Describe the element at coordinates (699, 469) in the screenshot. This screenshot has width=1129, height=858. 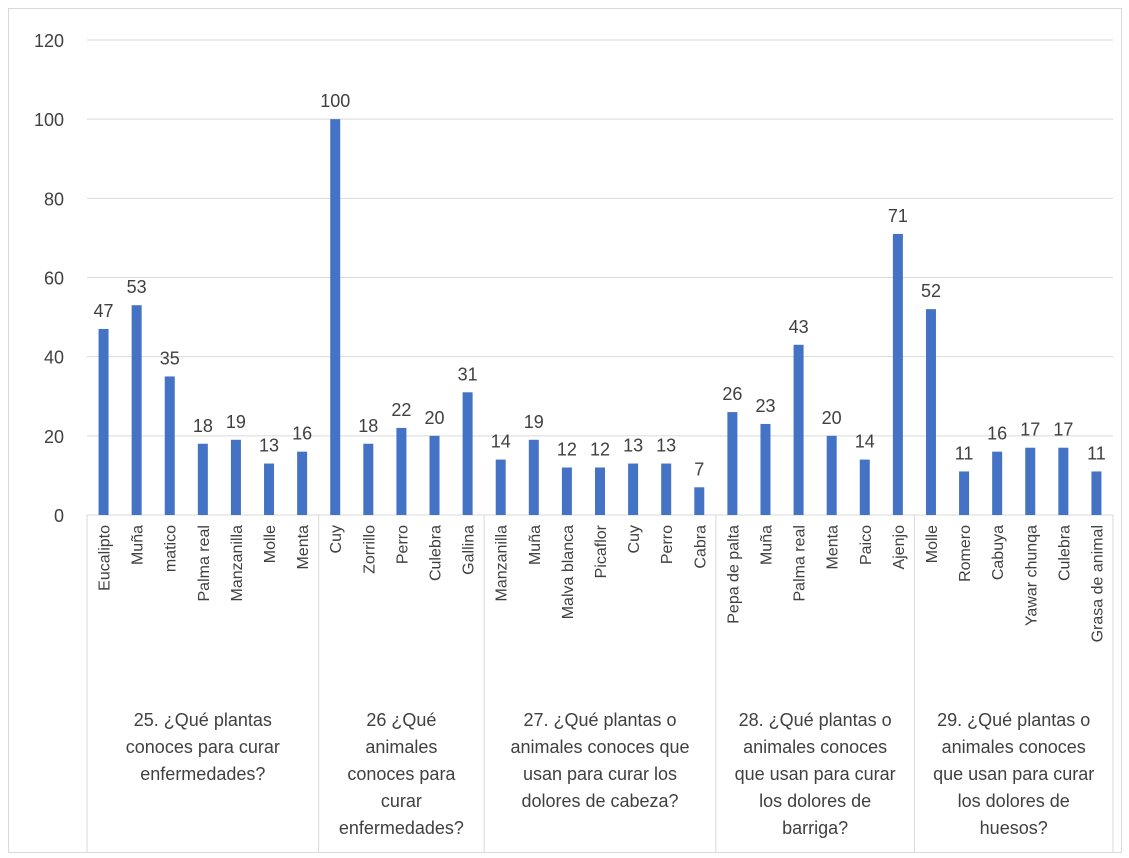
I see `data-label: 7` at that location.